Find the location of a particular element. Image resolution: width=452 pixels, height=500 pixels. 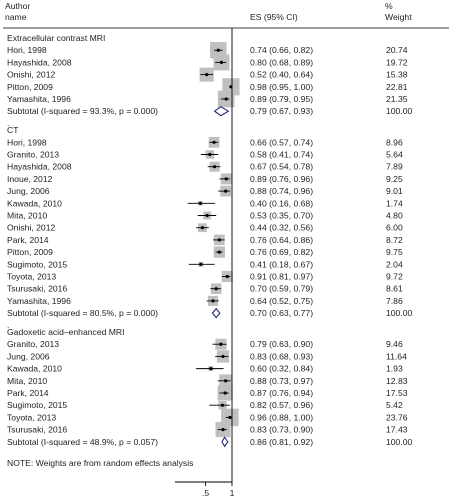

study-weight: 9.75 is located at coordinates (394, 252).